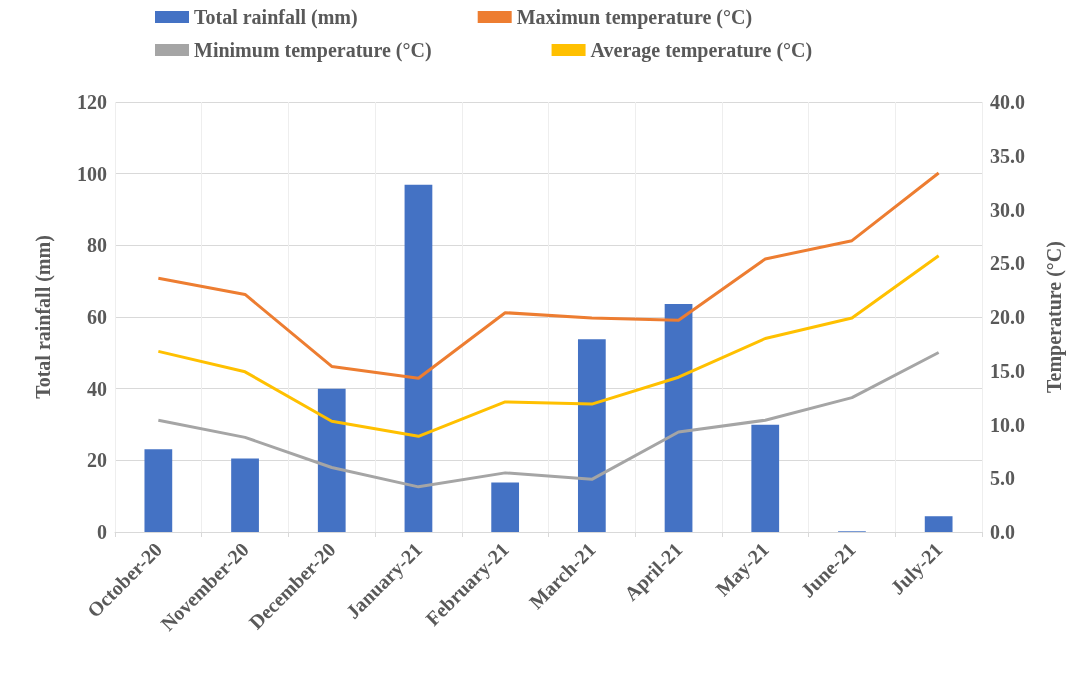  I want to click on legend-label: Average temperature (°C), so click(701, 50).